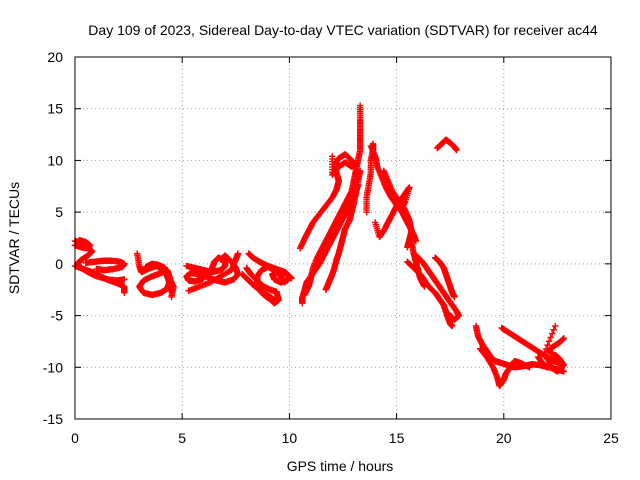 This screenshot has height=480, width=640. I want to click on series-arc-n, so click(328, 201).